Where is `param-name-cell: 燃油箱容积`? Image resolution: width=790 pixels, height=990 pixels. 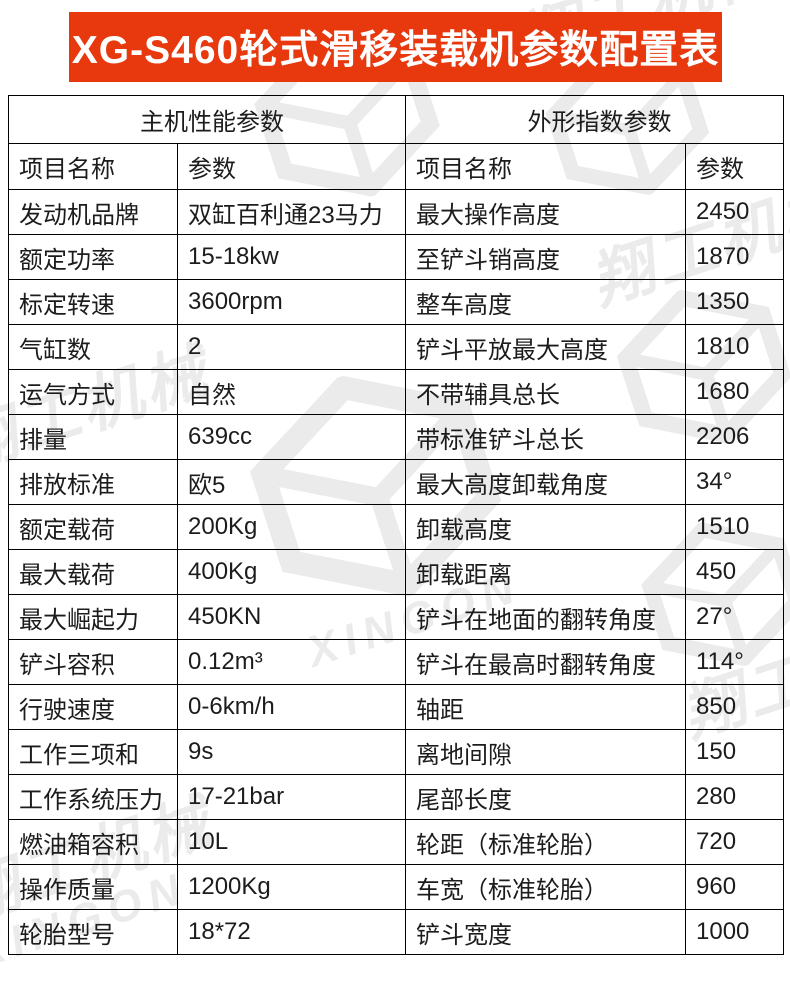 param-name-cell: 燃油箱容积 is located at coordinates (93, 842).